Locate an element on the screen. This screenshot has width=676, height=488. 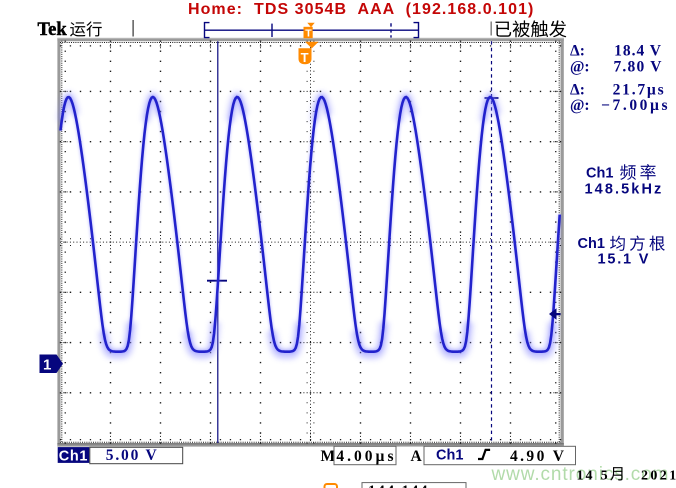
svg-text: 18.4 V is located at coordinates (638, 50).